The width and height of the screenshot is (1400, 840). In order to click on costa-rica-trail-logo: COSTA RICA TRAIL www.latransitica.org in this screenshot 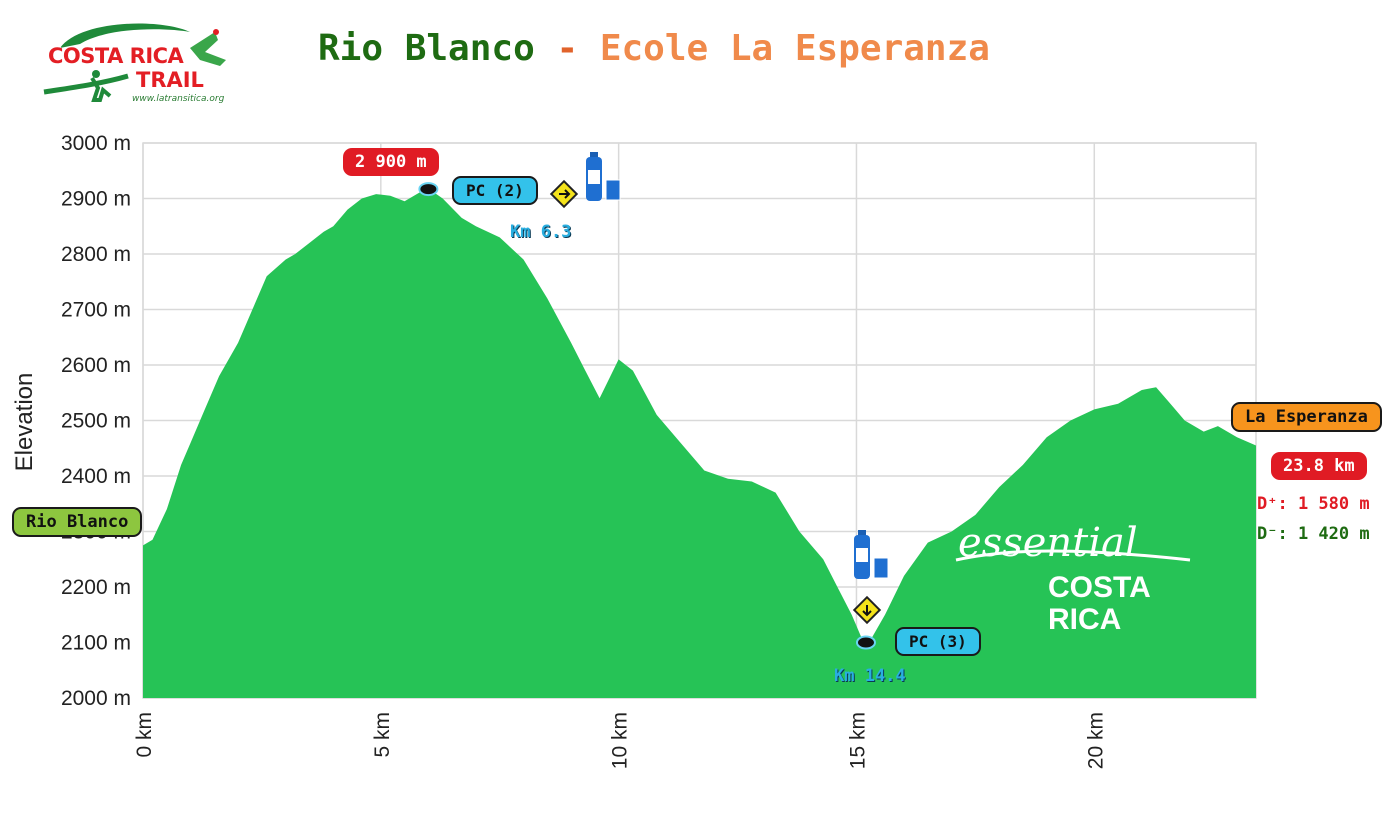, I will do `click(140, 64)`.